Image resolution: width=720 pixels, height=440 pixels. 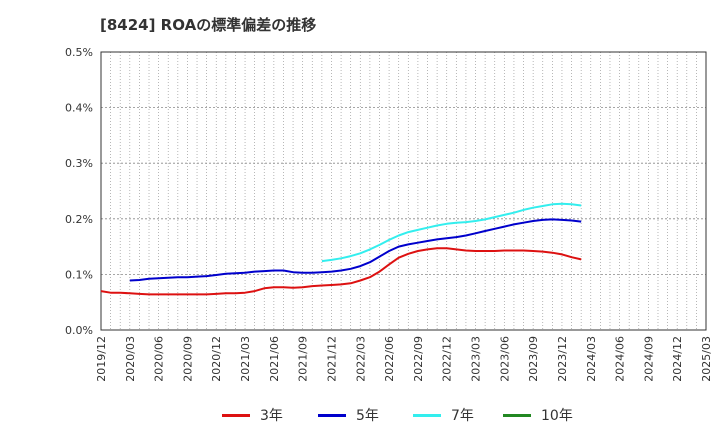 What do you see at coordinates (79, 191) in the screenshot?
I see `y-axis-ticks: 0.0% 0.1% 0.2% 0.3% 0.4% 0.5%` at bounding box center [79, 191].